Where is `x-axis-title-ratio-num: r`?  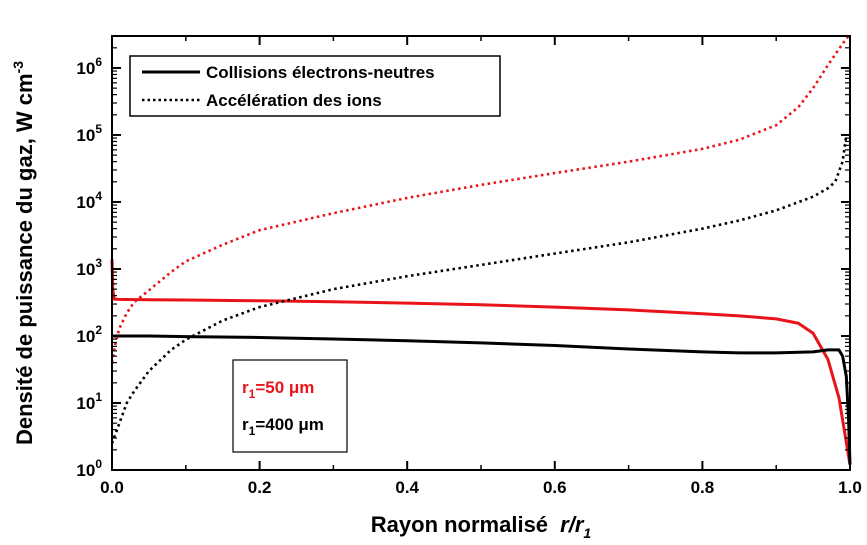 x-axis-title-ratio-num: r is located at coordinates (565, 524).